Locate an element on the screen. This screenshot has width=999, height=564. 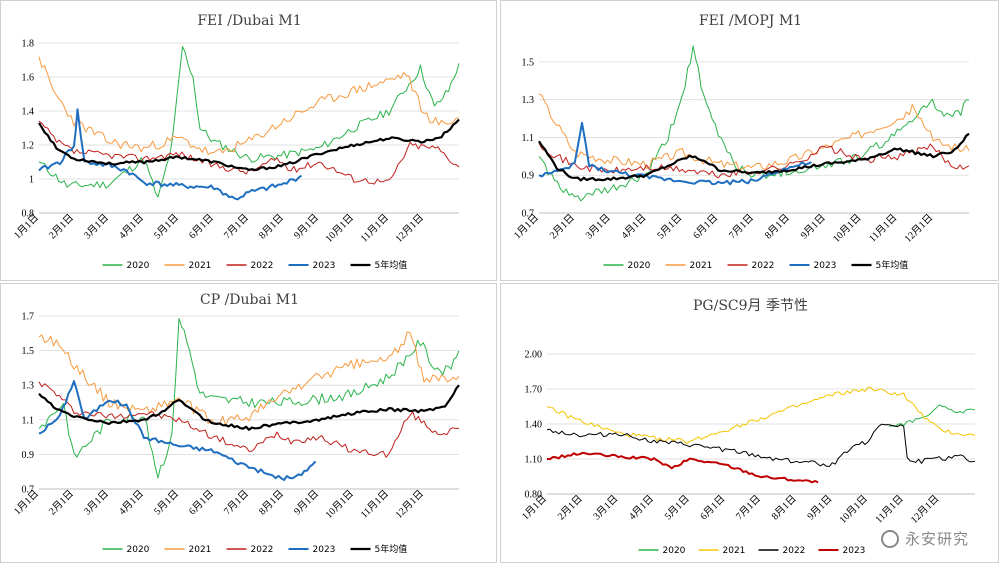
y-tick-label: 1.10 is located at coordinates (534, 460).